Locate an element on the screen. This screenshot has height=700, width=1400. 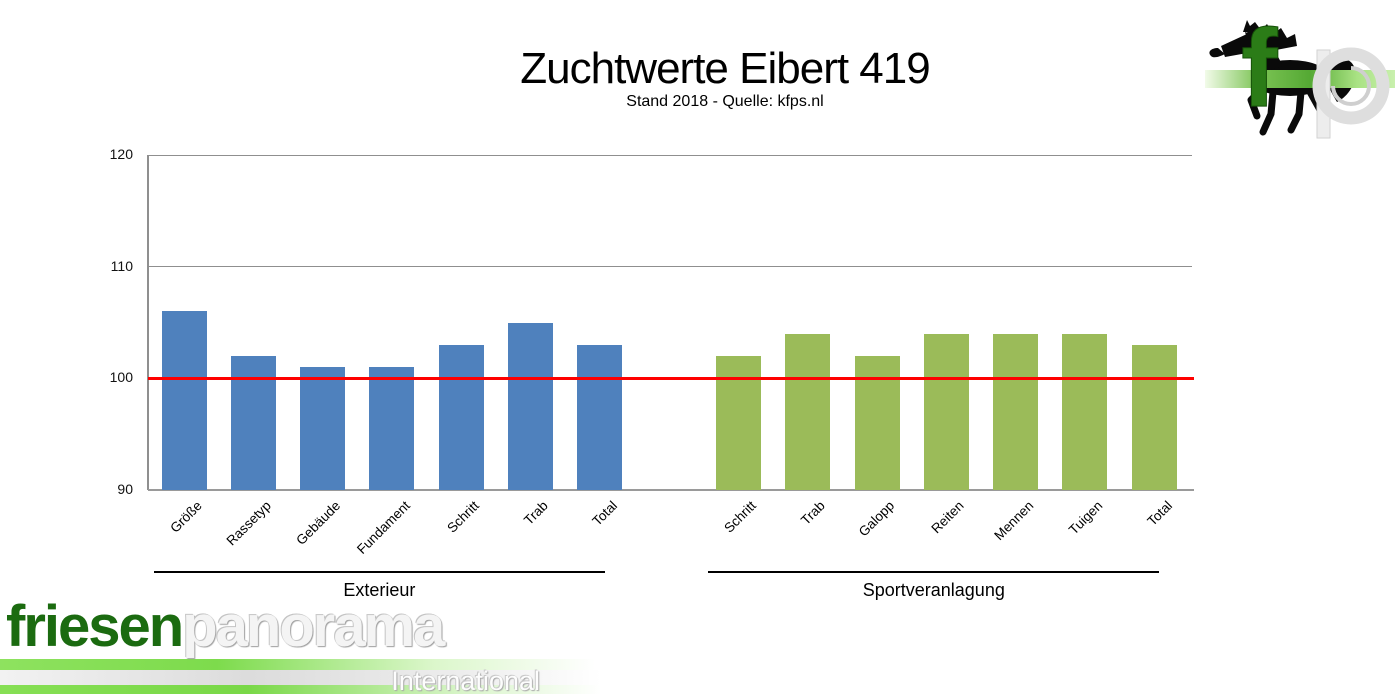
group-label-exterieur: Exterieur is located at coordinates (379, 590).